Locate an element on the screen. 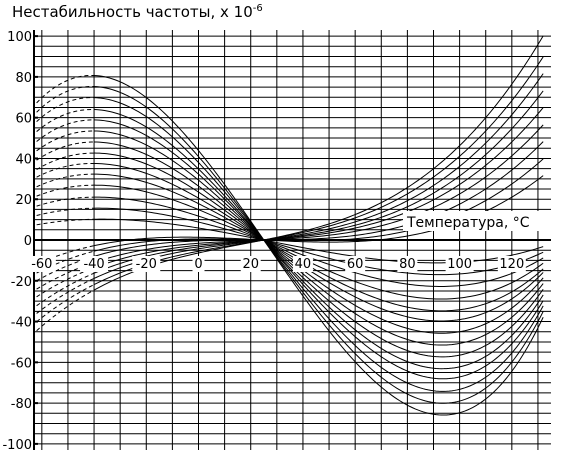 The image size is (570, 464). x-tick-label: 20 is located at coordinates (250, 264).